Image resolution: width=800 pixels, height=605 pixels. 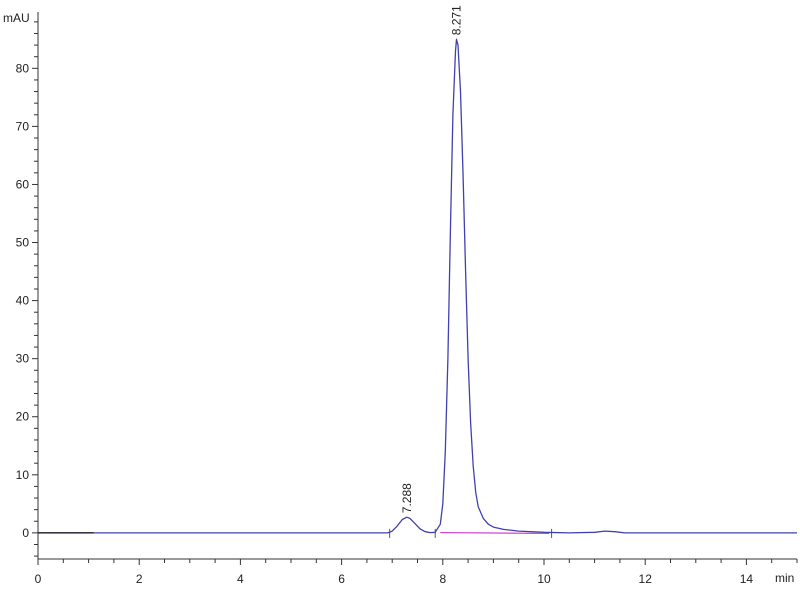 What do you see at coordinates (16, 18) in the screenshot?
I see `y-axis-label: mAU` at bounding box center [16, 18].